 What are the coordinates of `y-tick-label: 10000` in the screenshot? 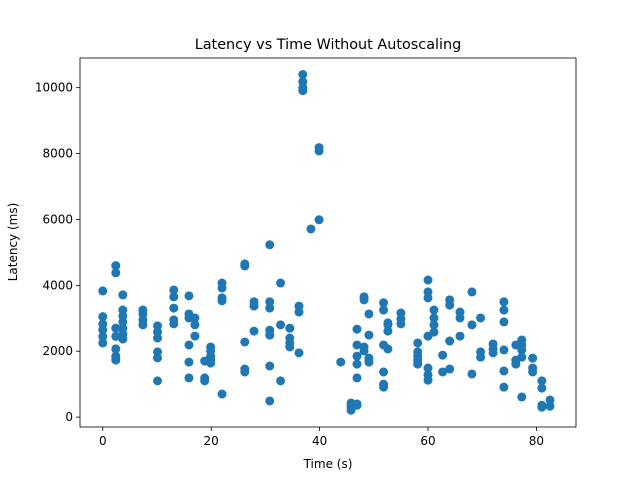 It's located at (54, 88).